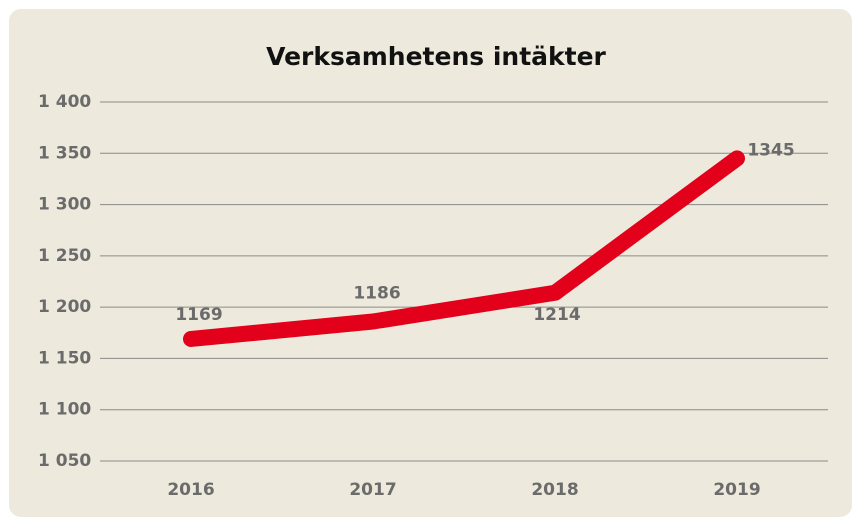 Image resolution: width=861 pixels, height=526 pixels. Describe the element at coordinates (190, 490) in the screenshot. I see `x-tick-label: 2016` at that location.